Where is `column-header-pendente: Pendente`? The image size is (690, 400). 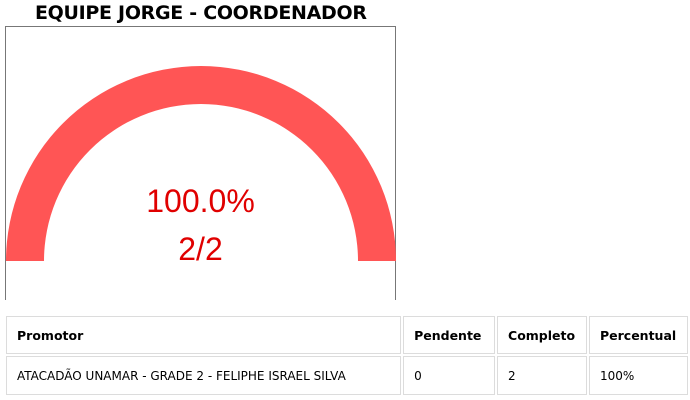 column-header-pendente: Pendente is located at coordinates (449, 335).